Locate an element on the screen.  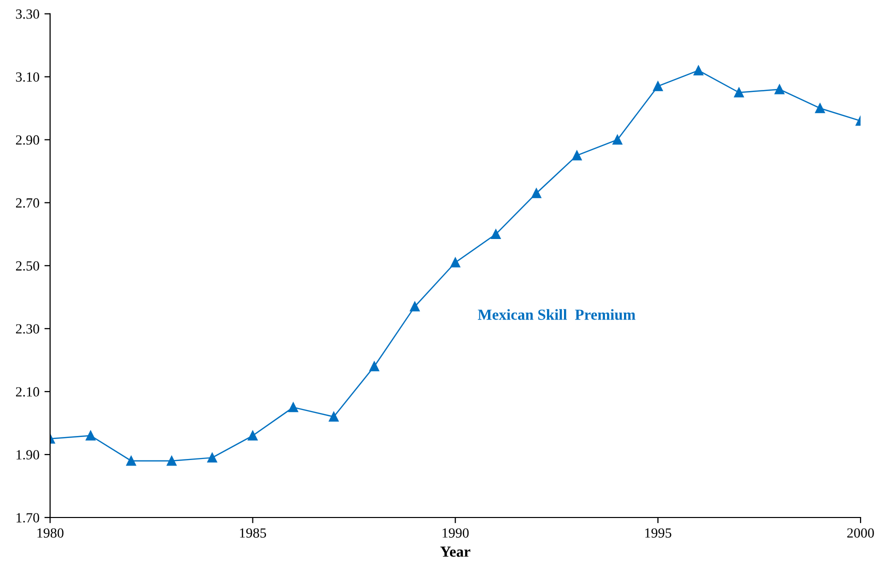
x-tick-label: 2000 is located at coordinates (860, 533).